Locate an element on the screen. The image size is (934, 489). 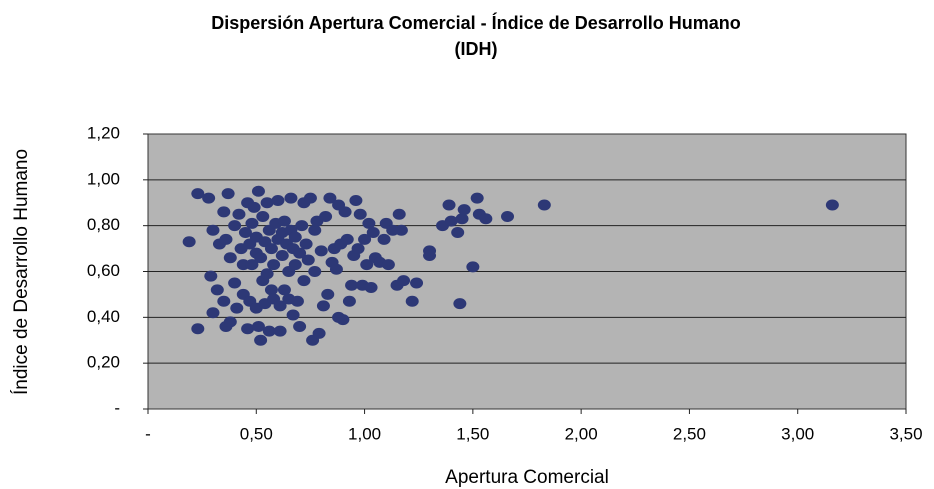
chart-title: (IDH) is located at coordinates (476, 49).